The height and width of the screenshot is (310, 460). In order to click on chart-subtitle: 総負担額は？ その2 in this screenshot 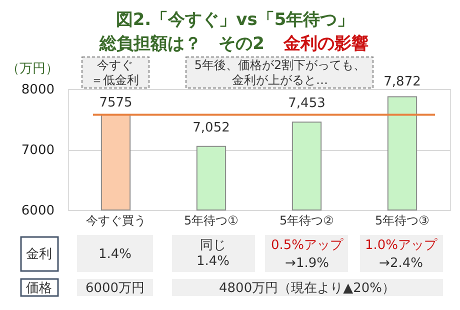, I will do `click(181, 44)`.